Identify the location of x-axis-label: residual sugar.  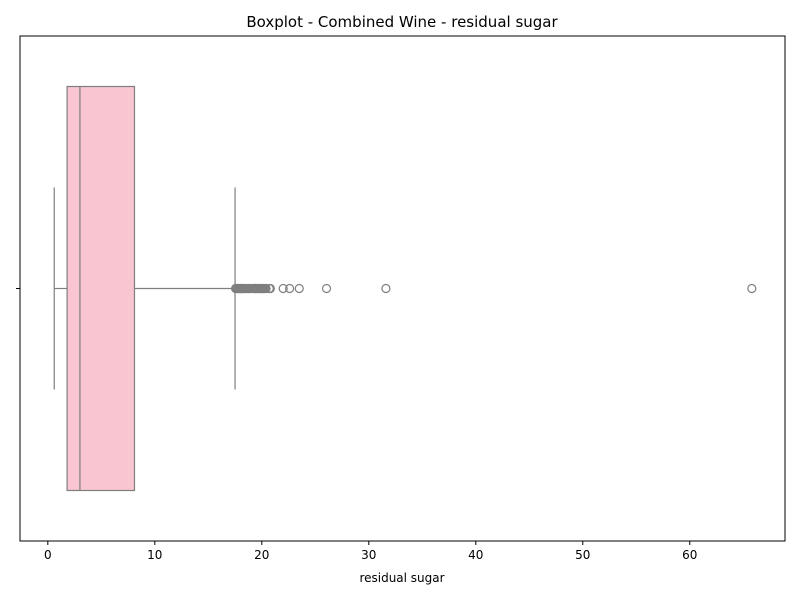
(401, 578).